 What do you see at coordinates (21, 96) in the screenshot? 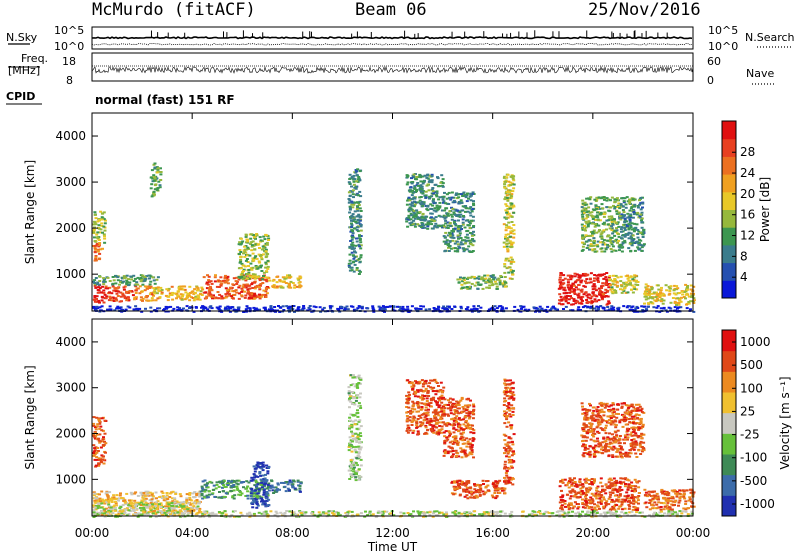
I see `cpid-label: CPID` at bounding box center [21, 96].